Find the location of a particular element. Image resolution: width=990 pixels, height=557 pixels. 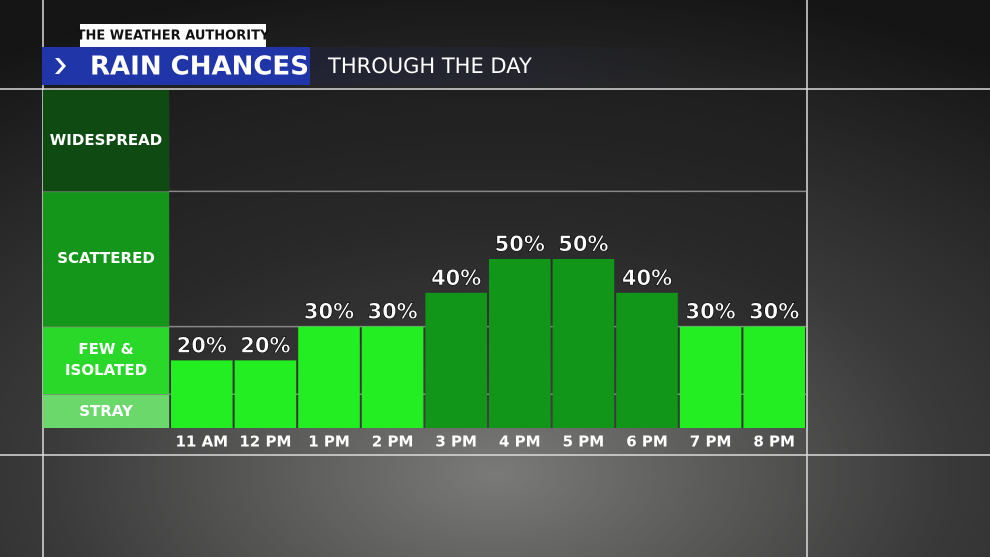

x-tick-label: 7 PM is located at coordinates (711, 442).